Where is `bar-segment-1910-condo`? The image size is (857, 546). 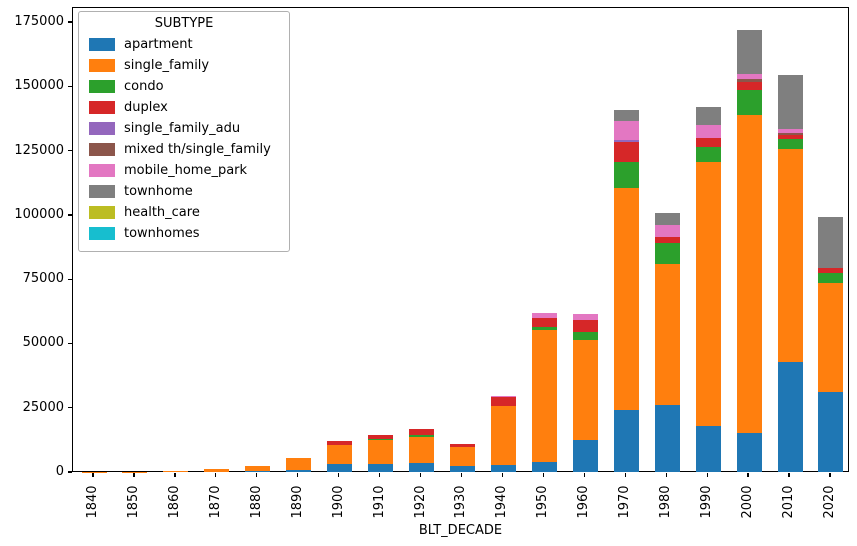
bar-segment-1910-condo is located at coordinates (381, 439).